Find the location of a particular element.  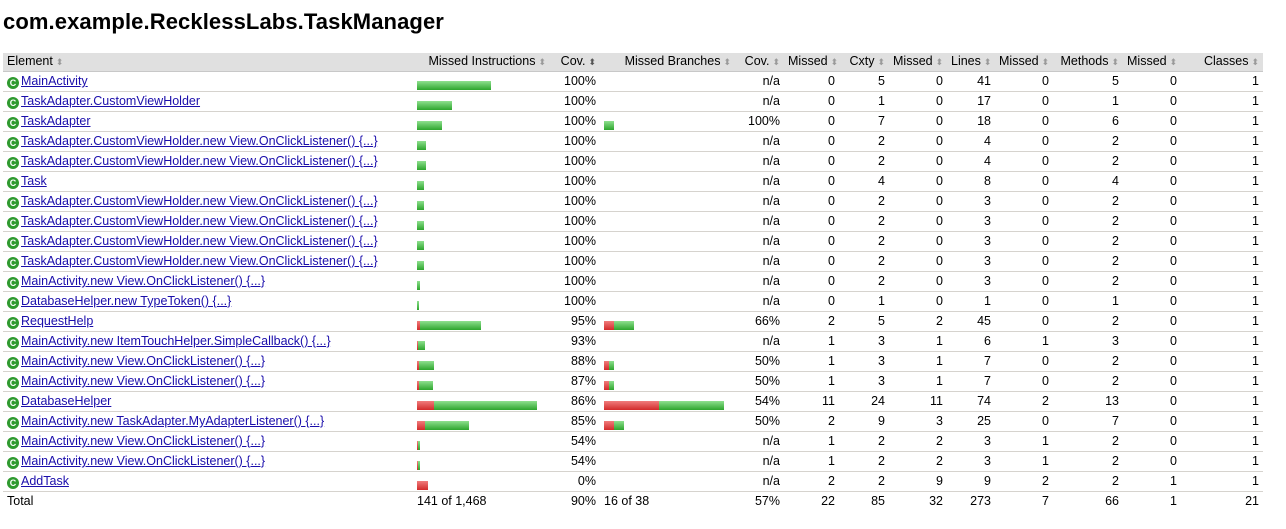

header-cxty: Cxty ⬍ is located at coordinates (864, 62).